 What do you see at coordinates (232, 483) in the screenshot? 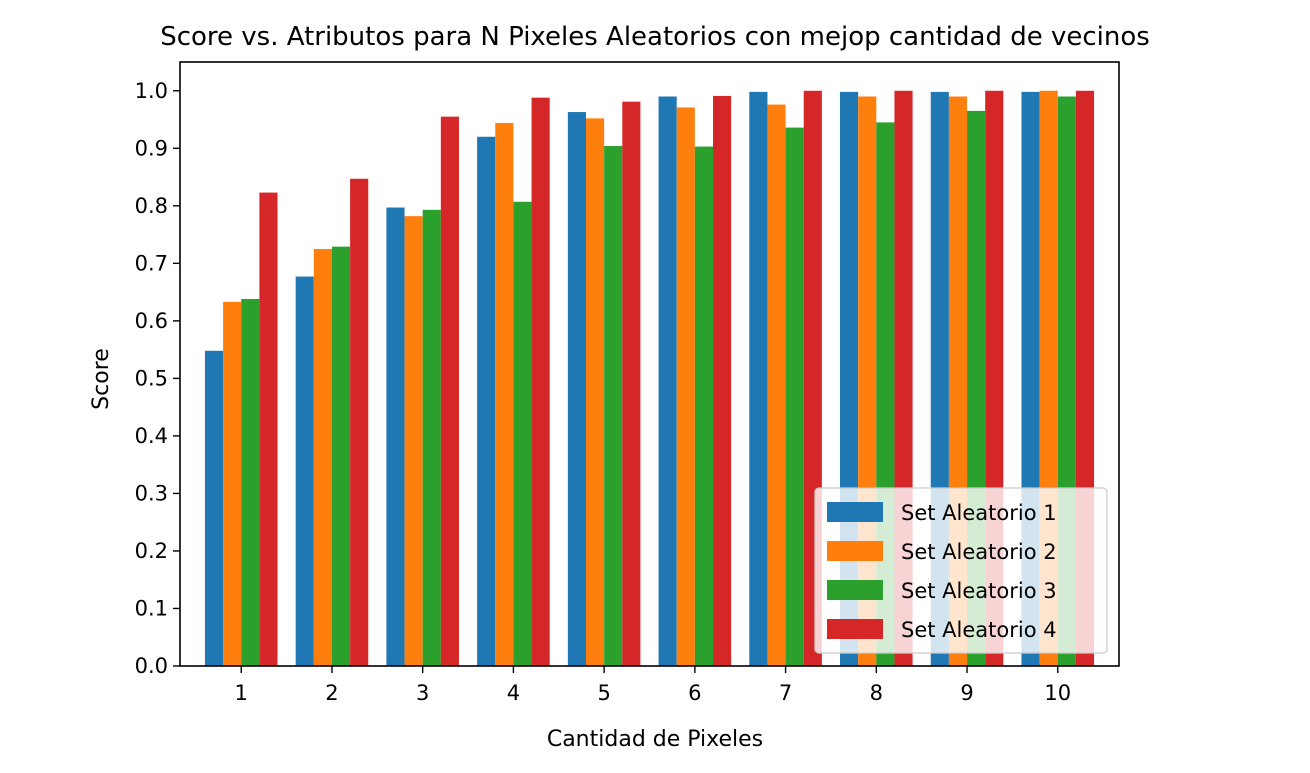
I see `bar-series2-cat1` at bounding box center [232, 483].